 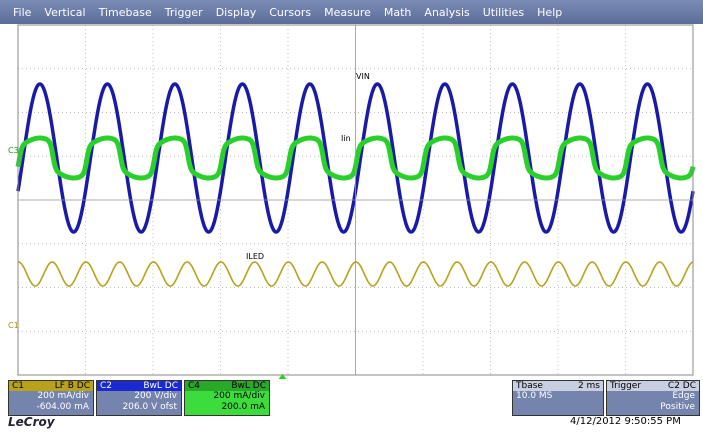 I want to click on vin-label: VIN, so click(x=363, y=76).